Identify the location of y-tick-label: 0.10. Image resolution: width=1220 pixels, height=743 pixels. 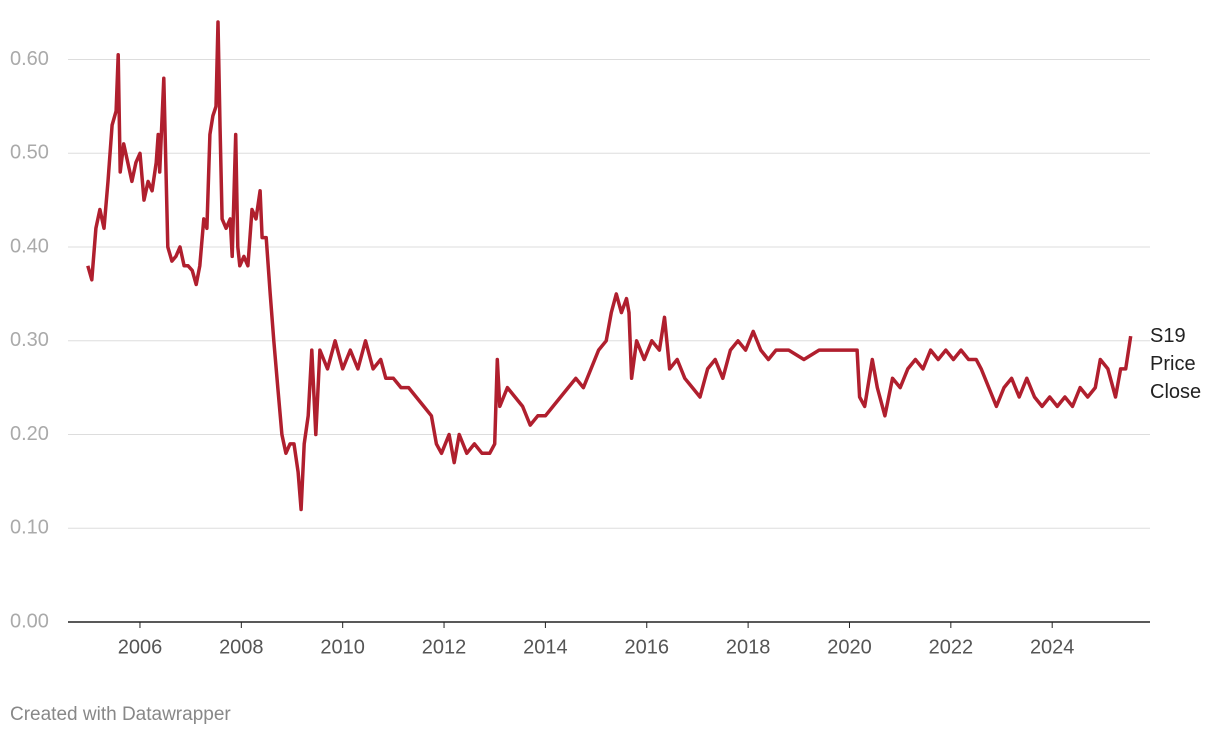
(29, 528).